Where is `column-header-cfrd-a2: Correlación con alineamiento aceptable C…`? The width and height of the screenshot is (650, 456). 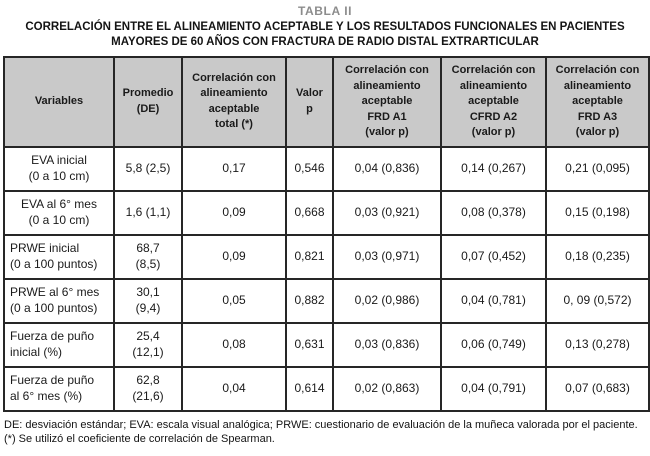 column-header-cfrd-a2: Correlación con alineamiento aceptable C… is located at coordinates (493, 101).